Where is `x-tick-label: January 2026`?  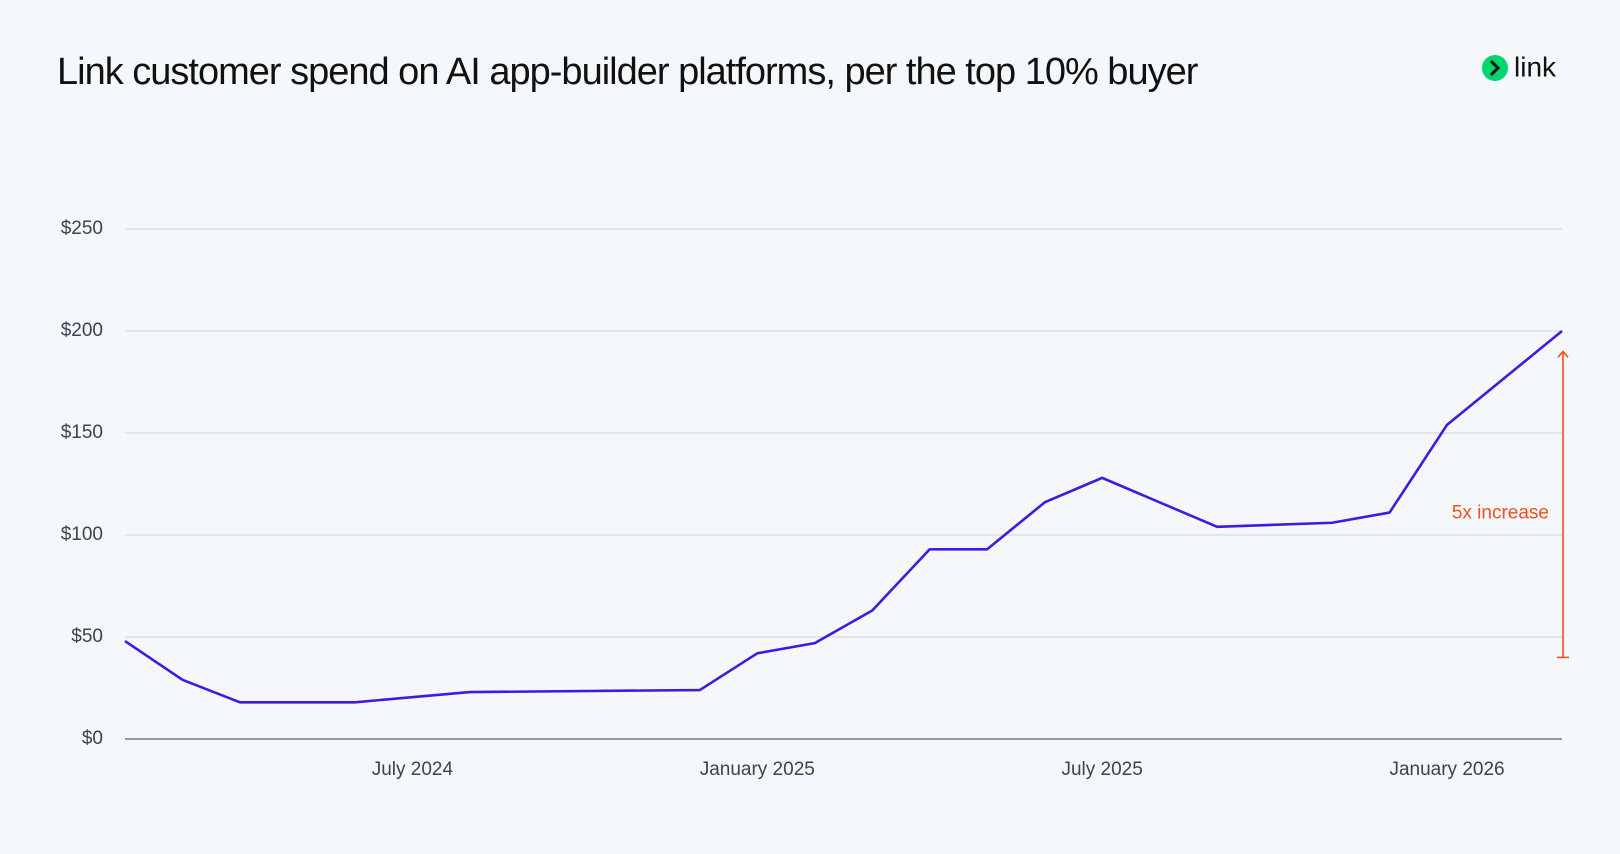
x-tick-label: January 2026 is located at coordinates (1446, 769).